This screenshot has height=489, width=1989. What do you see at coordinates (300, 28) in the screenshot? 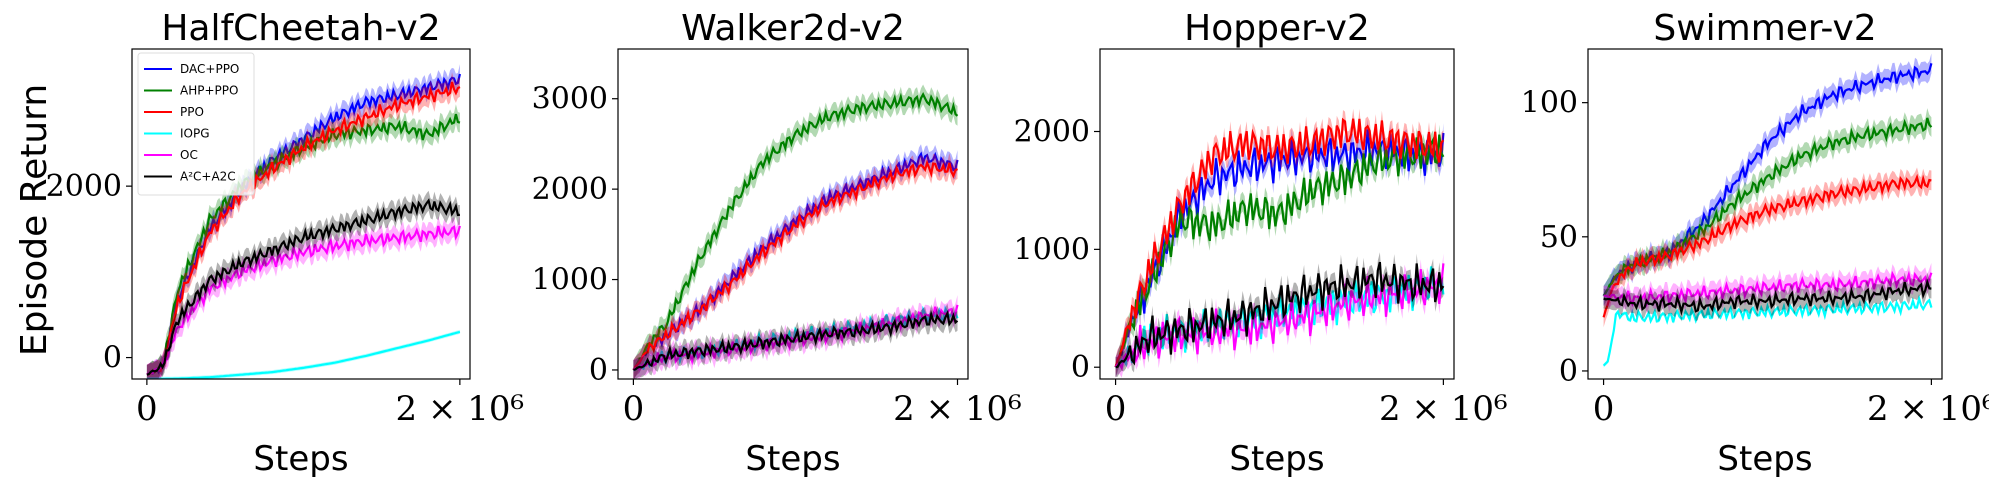
I see `panel-title: HalfCheetah-v2` at bounding box center [300, 28].